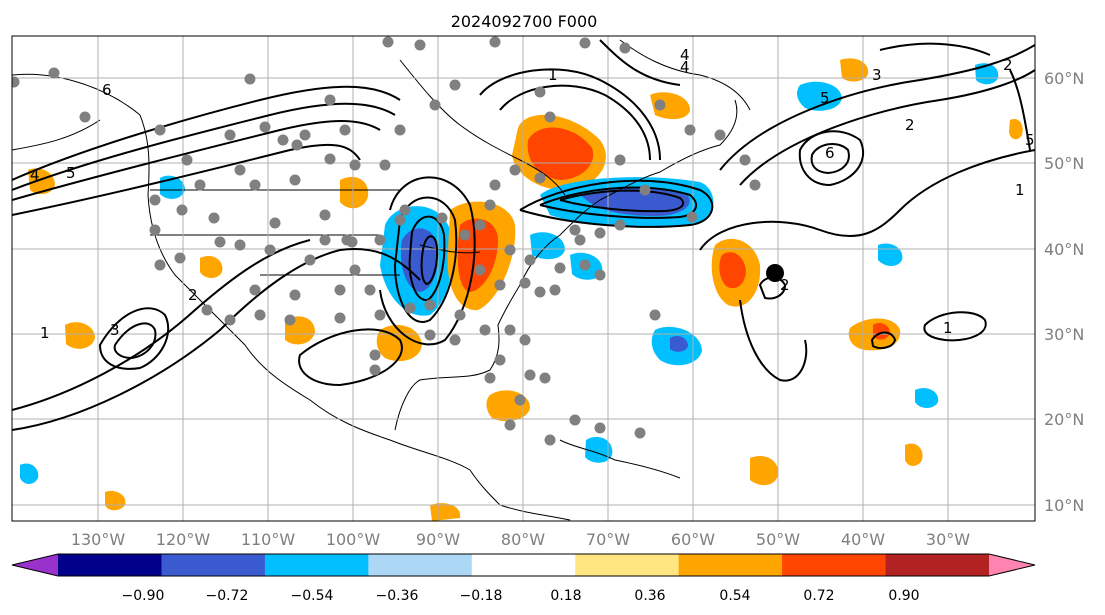 Image resolution: width=1105 pixels, height=615 pixels. Describe the element at coordinates (565, 596) in the screenshot. I see `colorbar-tick-label: 0.18` at that location.